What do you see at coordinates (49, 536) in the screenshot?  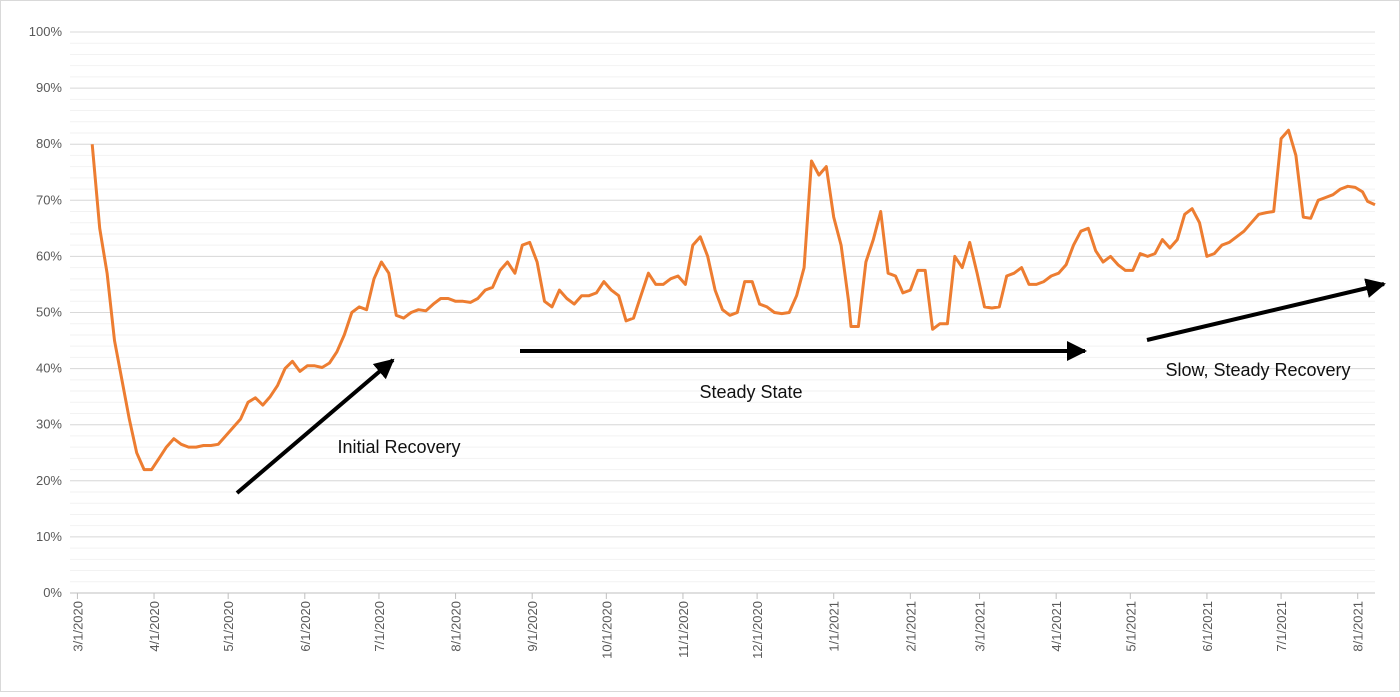 I see `y-tick-label: 10%` at bounding box center [49, 536].